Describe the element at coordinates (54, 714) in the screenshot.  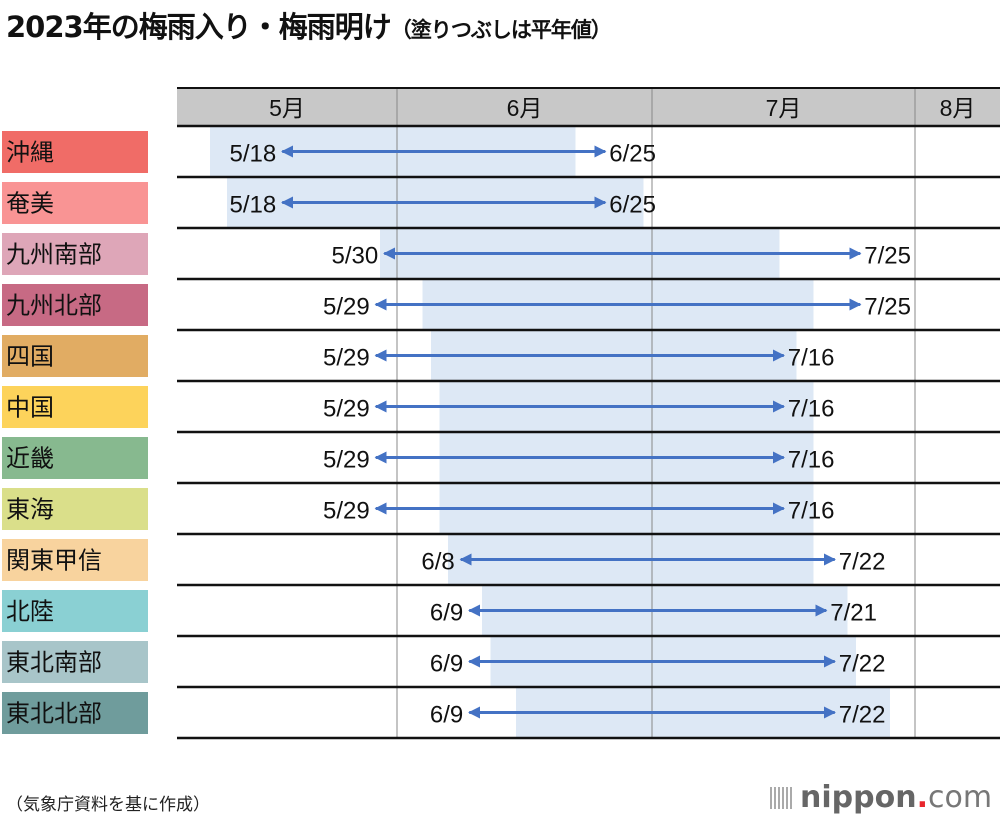
I see `region-label: 東北北部` at that location.